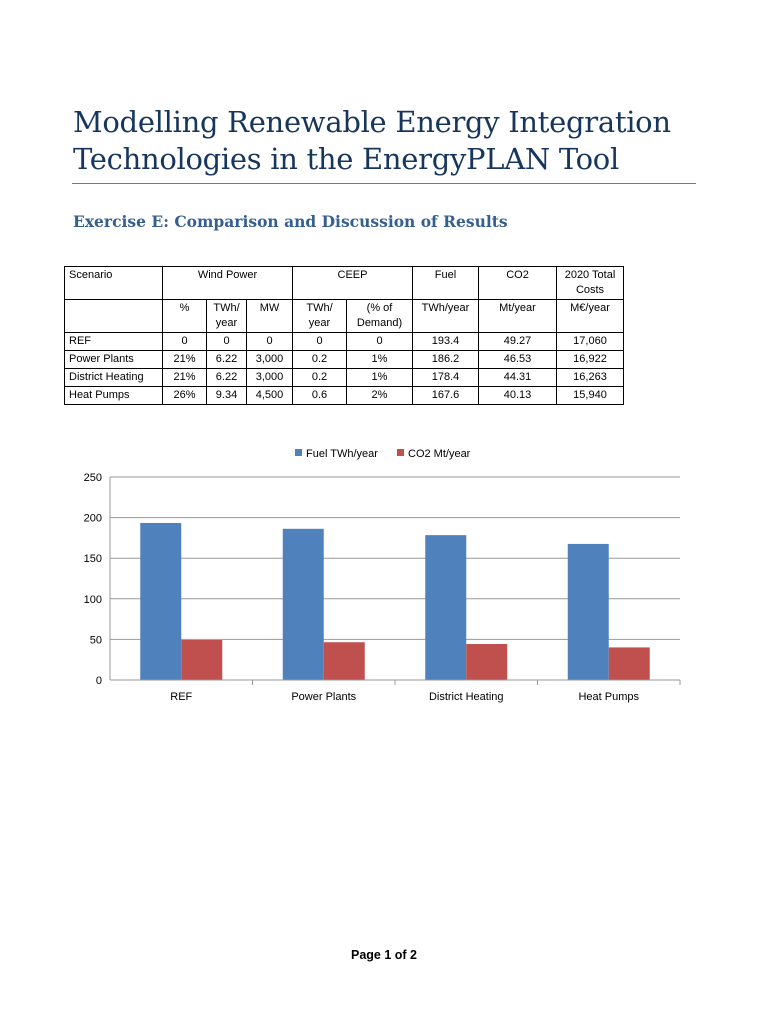 The width and height of the screenshot is (768, 1024). Describe the element at coordinates (342, 454) in the screenshot. I see `legend-label: Fuel TWh/year` at that location.